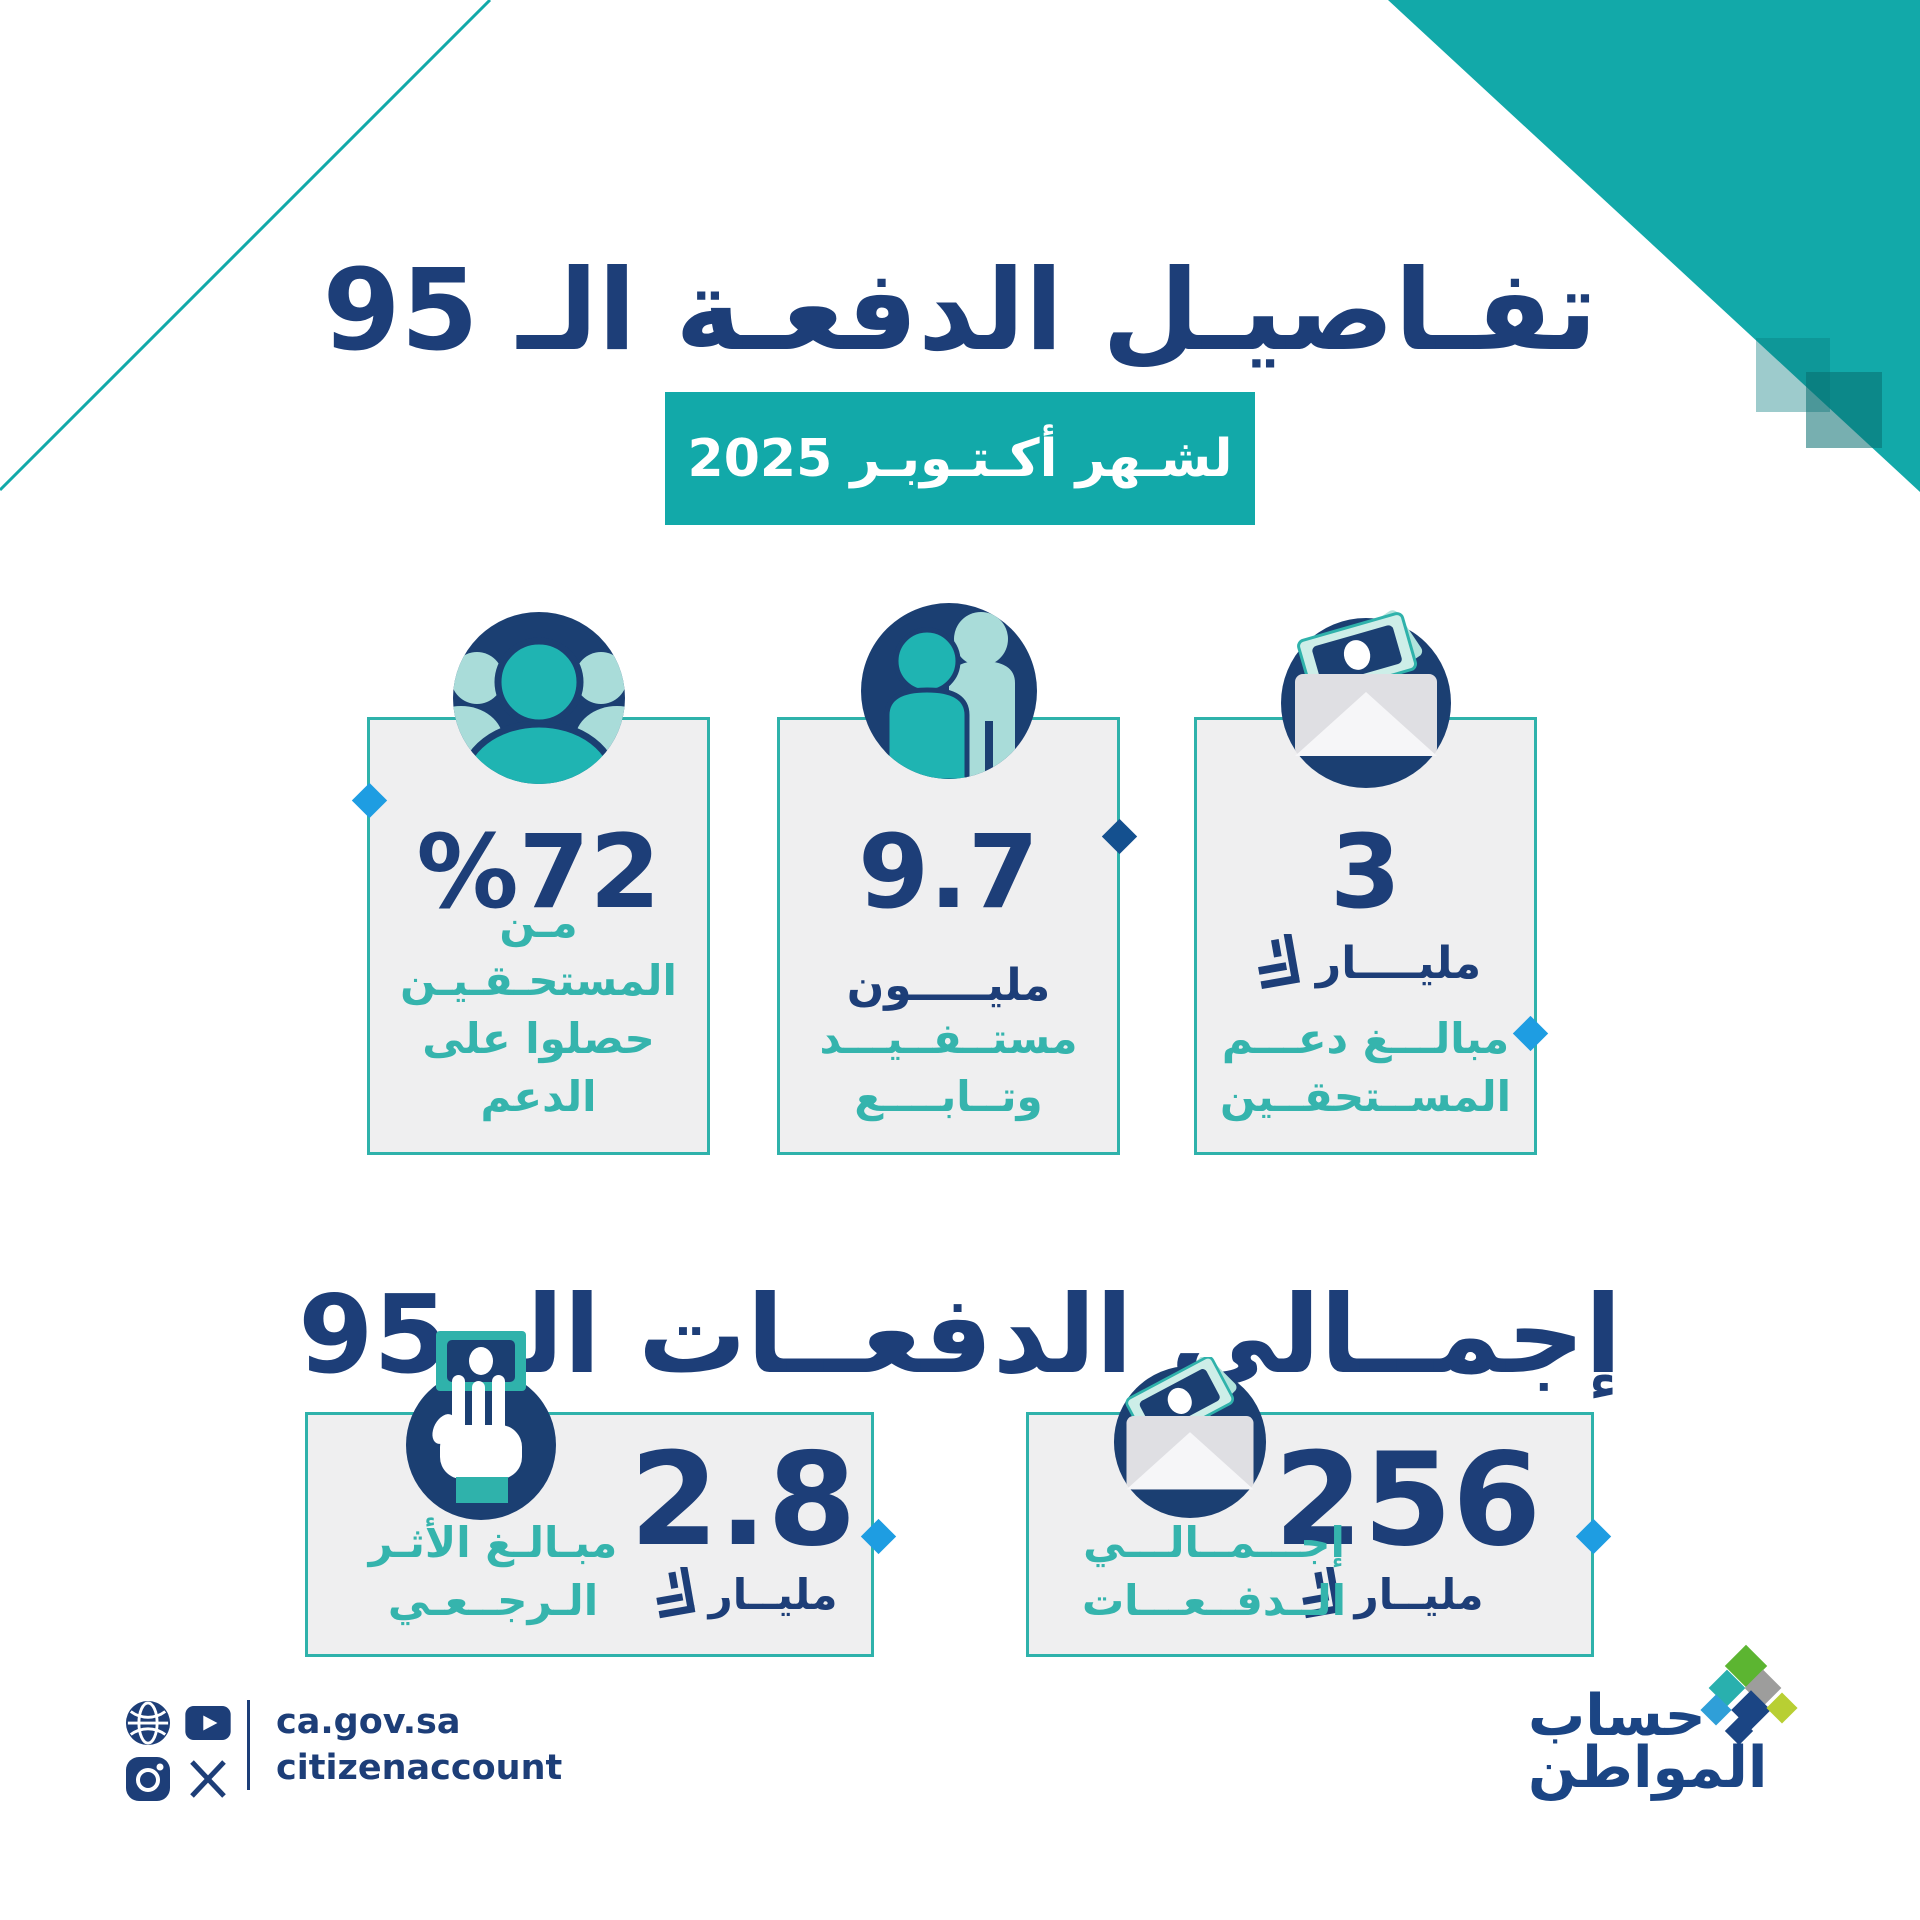 The image size is (1920, 1920). I want to click on stat-card-percent-received: %72 مـن المستحـقـيـن حصلوا على الدعم, so click(538, 883).